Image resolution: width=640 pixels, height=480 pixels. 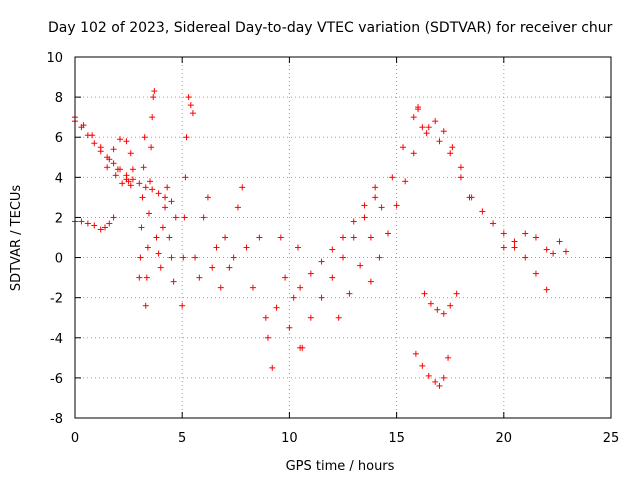 What do you see at coordinates (182, 438) in the screenshot?
I see `x-tick-label: 5` at bounding box center [182, 438].